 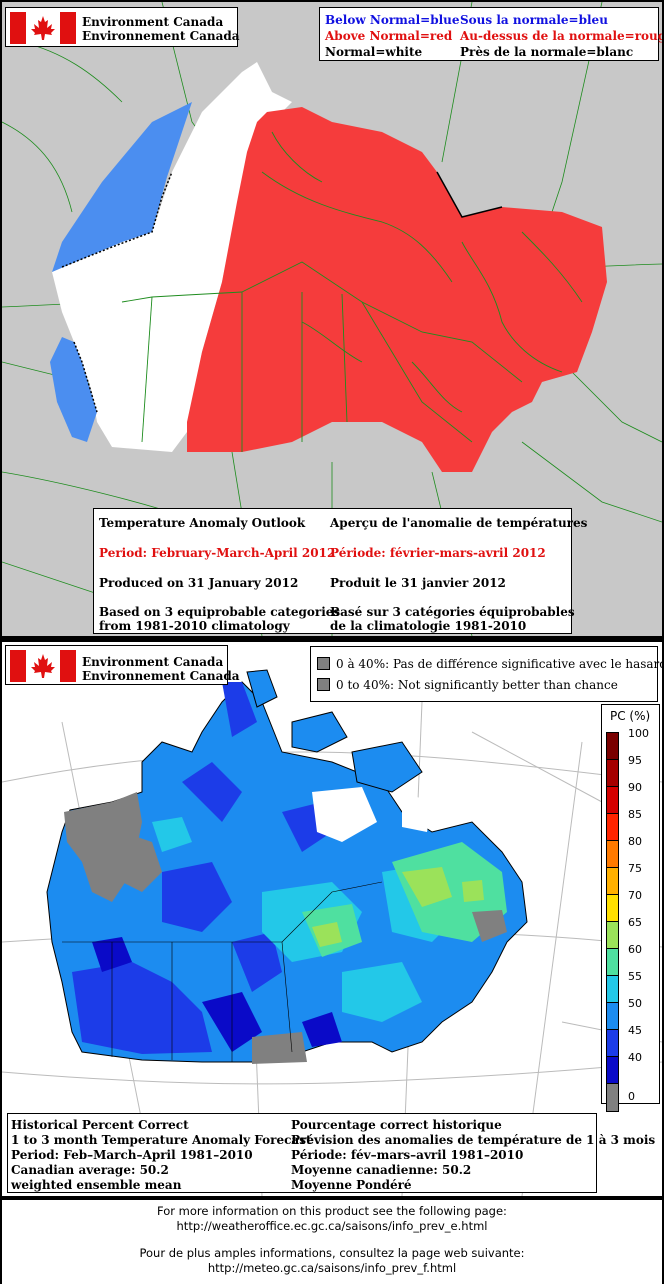 I want to click on legend-below-fr: Sous la normale=bleu, so click(x=534, y=20).